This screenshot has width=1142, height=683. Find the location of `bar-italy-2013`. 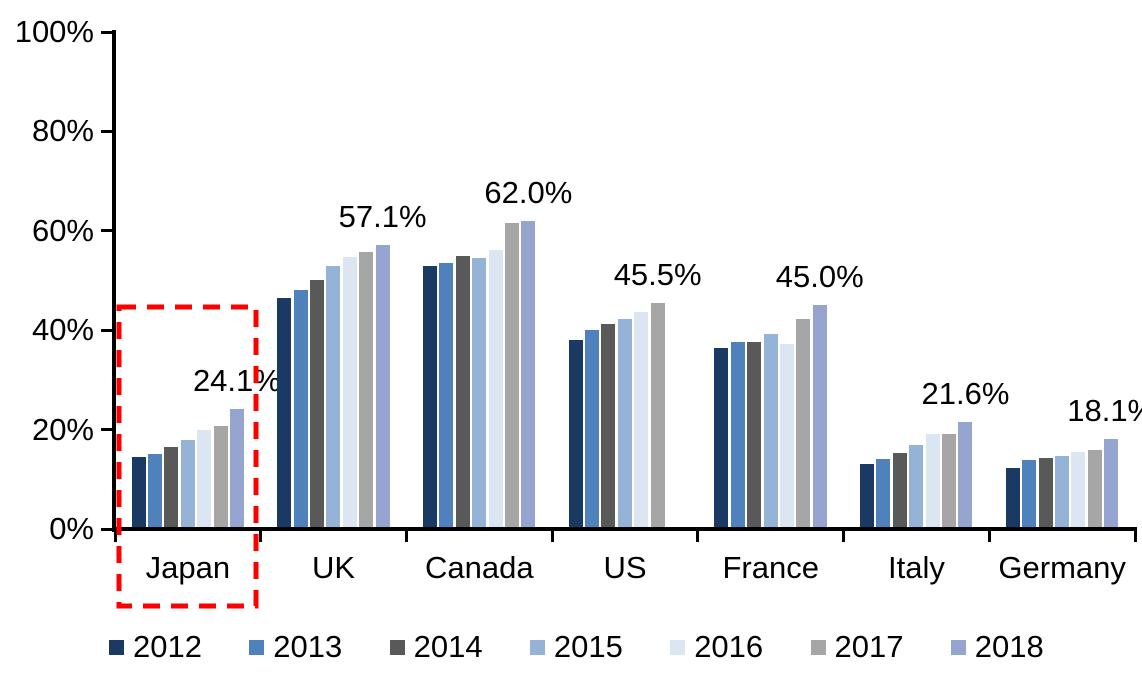

bar-italy-2013 is located at coordinates (883, 494).